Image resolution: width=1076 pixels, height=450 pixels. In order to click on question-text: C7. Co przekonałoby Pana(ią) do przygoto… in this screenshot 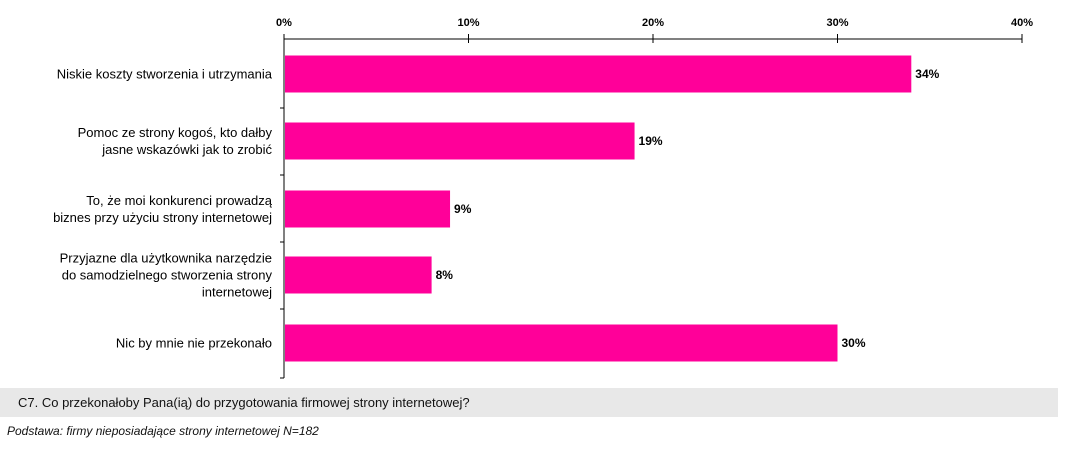, I will do `click(244, 402)`.